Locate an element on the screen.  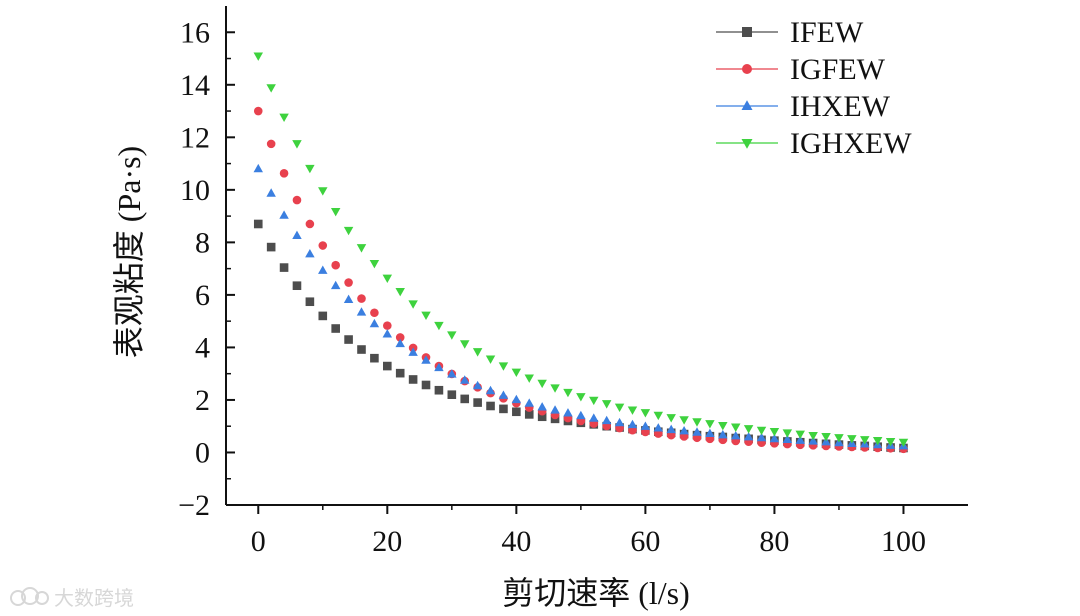
legend-item-igfew: IGFEW is located at coordinates (801, 69).